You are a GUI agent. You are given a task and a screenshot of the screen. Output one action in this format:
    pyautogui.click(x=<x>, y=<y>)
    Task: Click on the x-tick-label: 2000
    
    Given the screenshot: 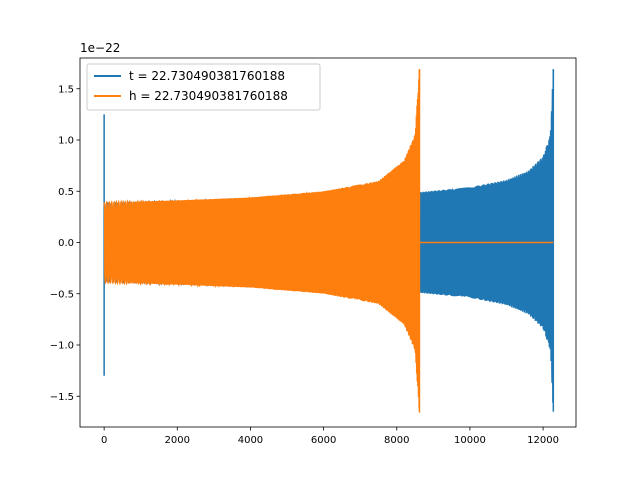 What is the action you would take?
    pyautogui.click(x=177, y=440)
    